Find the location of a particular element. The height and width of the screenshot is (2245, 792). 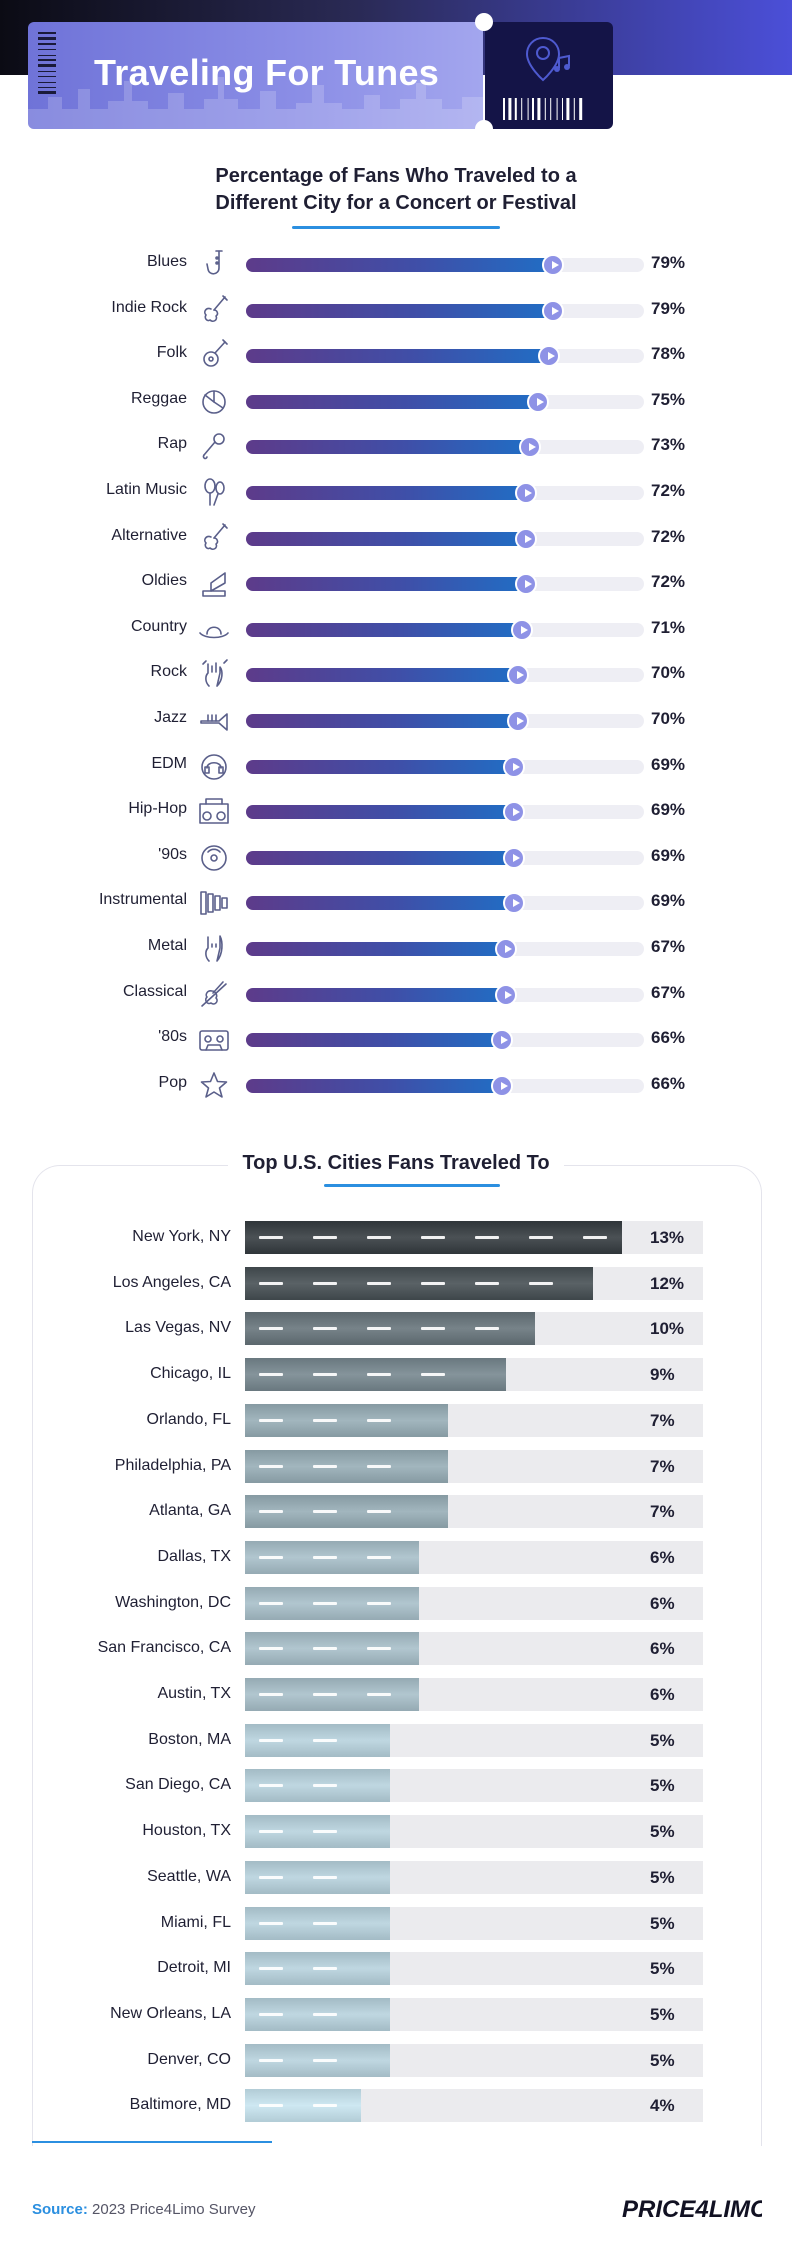

city-label: Chicago, IL is located at coordinates (190, 1374).